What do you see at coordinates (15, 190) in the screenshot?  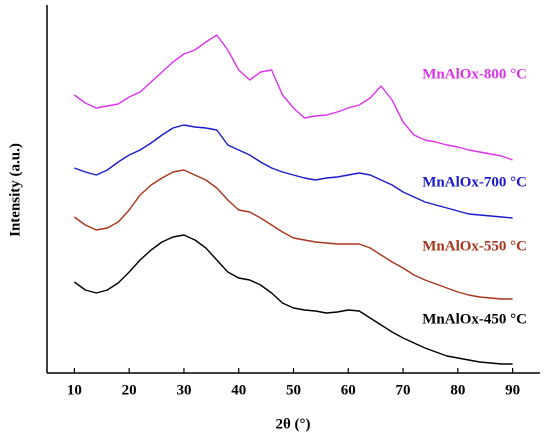 I see `y-axis-title: Intensity (a.u.)` at bounding box center [15, 190].